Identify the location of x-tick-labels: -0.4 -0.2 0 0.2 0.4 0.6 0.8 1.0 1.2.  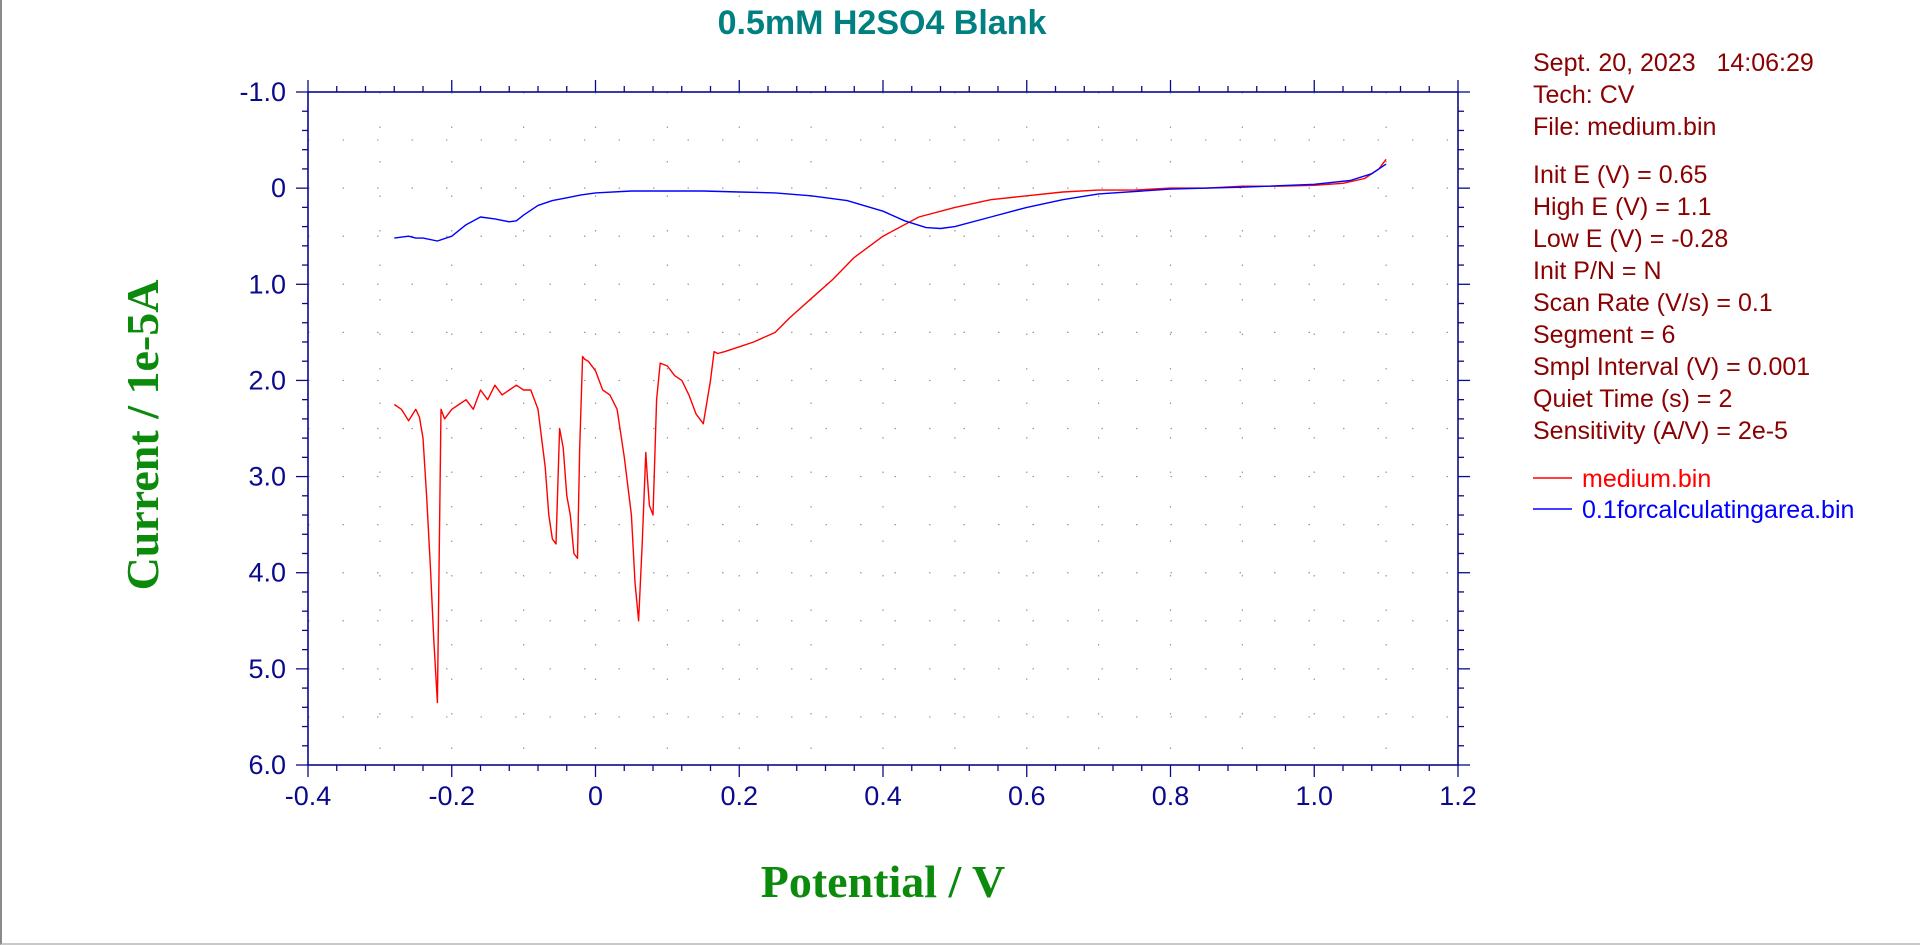
(881, 796).